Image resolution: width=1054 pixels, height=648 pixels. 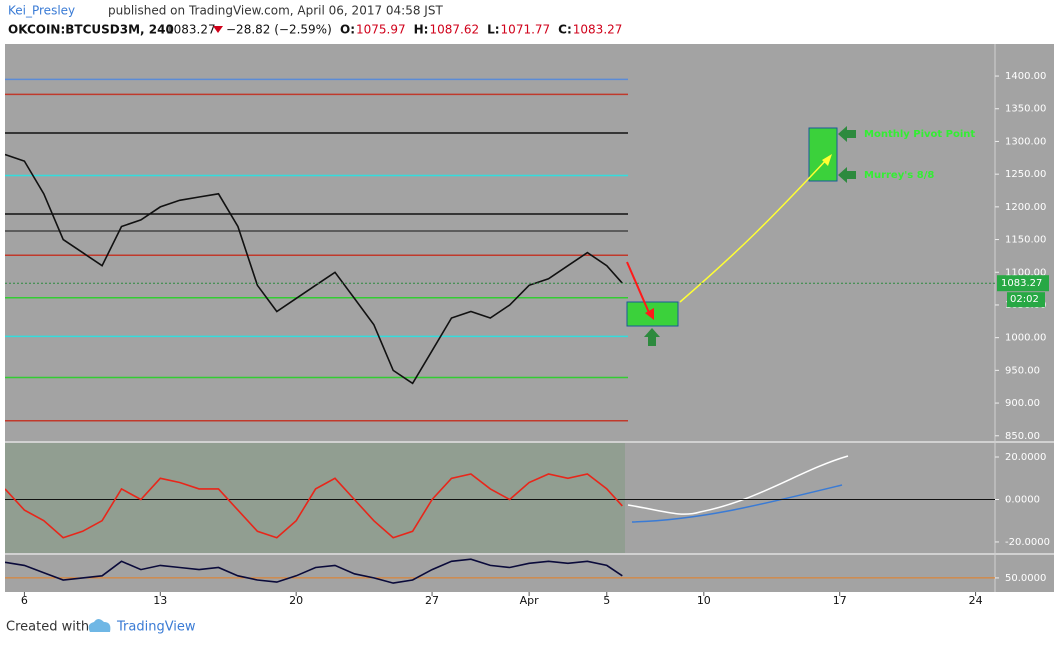 I want to click on ohlc-value: 1071.77, so click(x=526, y=30).